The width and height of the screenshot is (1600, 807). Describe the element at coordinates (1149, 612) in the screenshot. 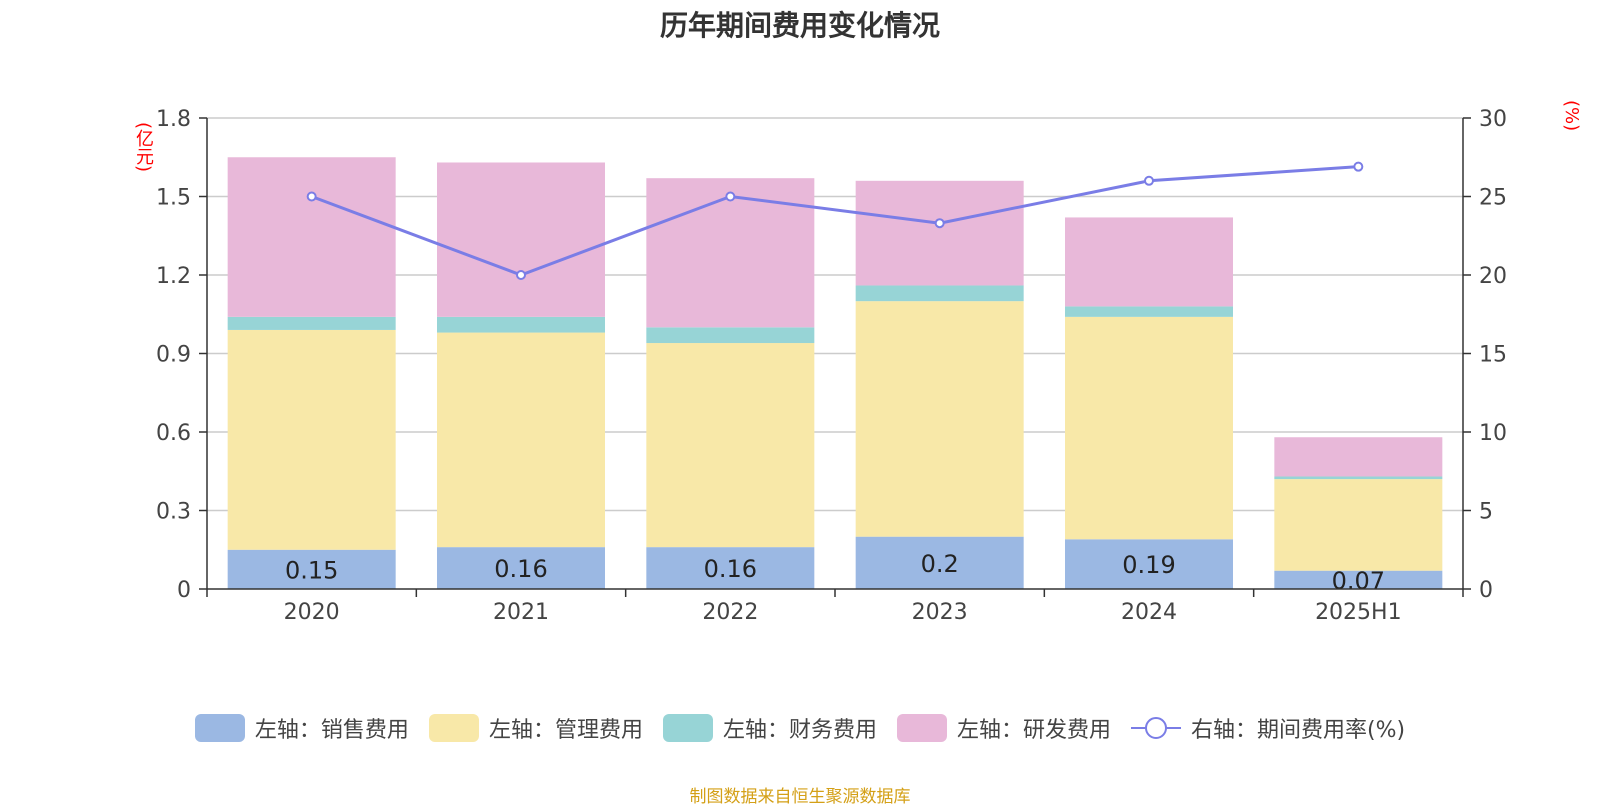

I see `x-tick-label: 2024` at that location.